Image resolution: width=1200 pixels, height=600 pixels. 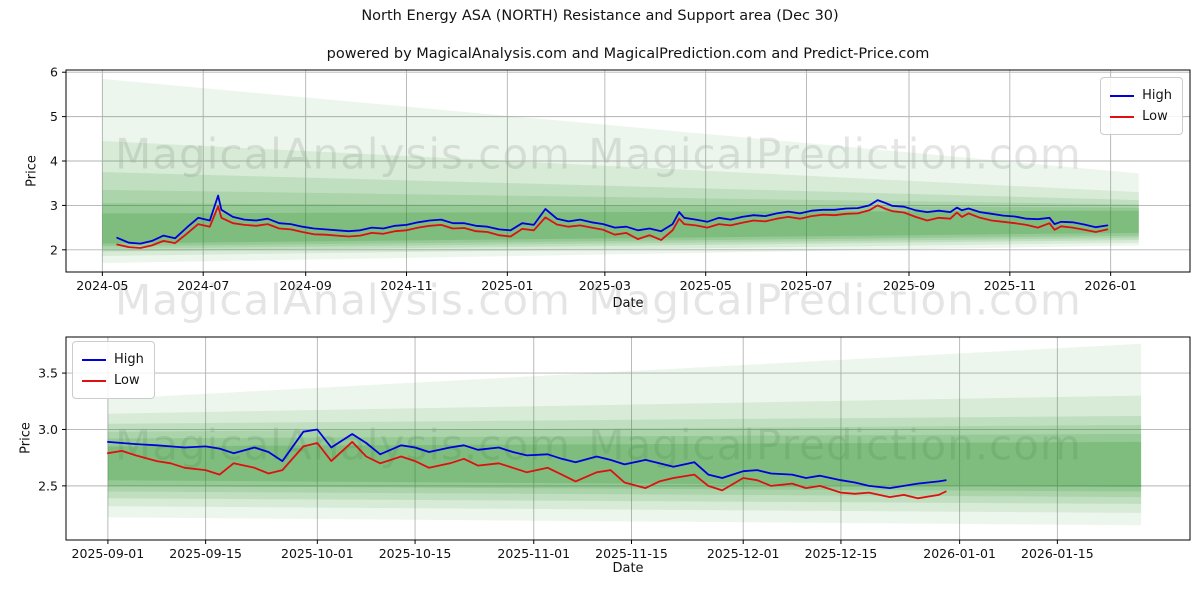 I want to click on x-axis-label-top: Date, so click(x=628, y=303).